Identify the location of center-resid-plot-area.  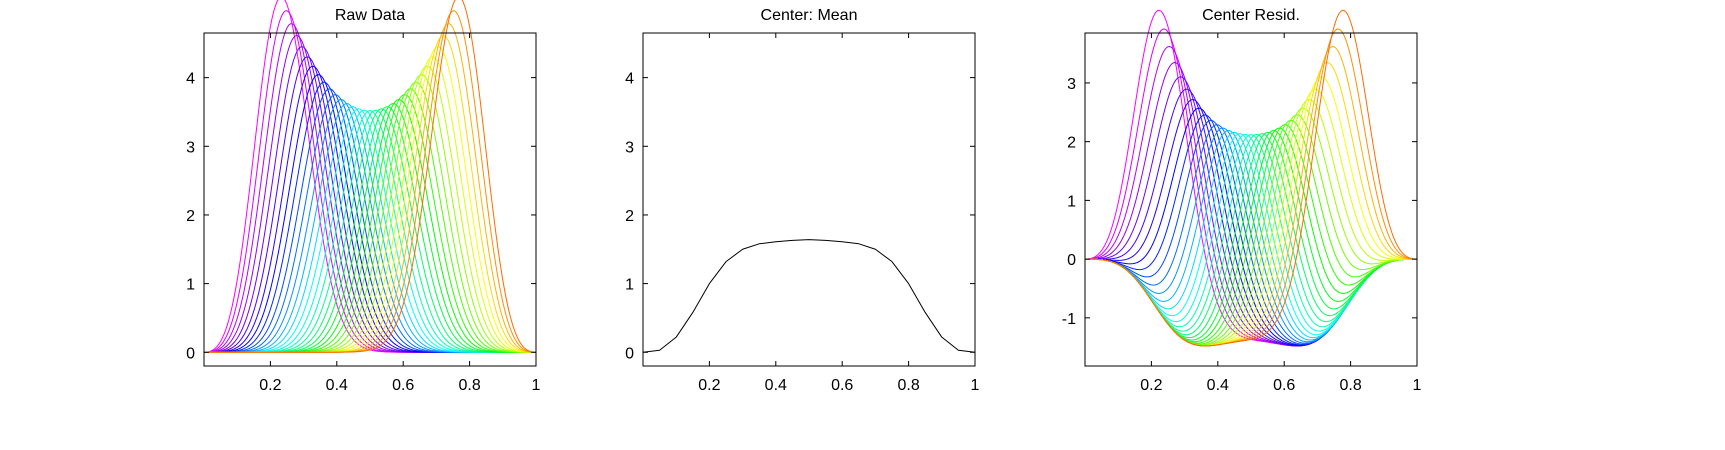
(1251, 199).